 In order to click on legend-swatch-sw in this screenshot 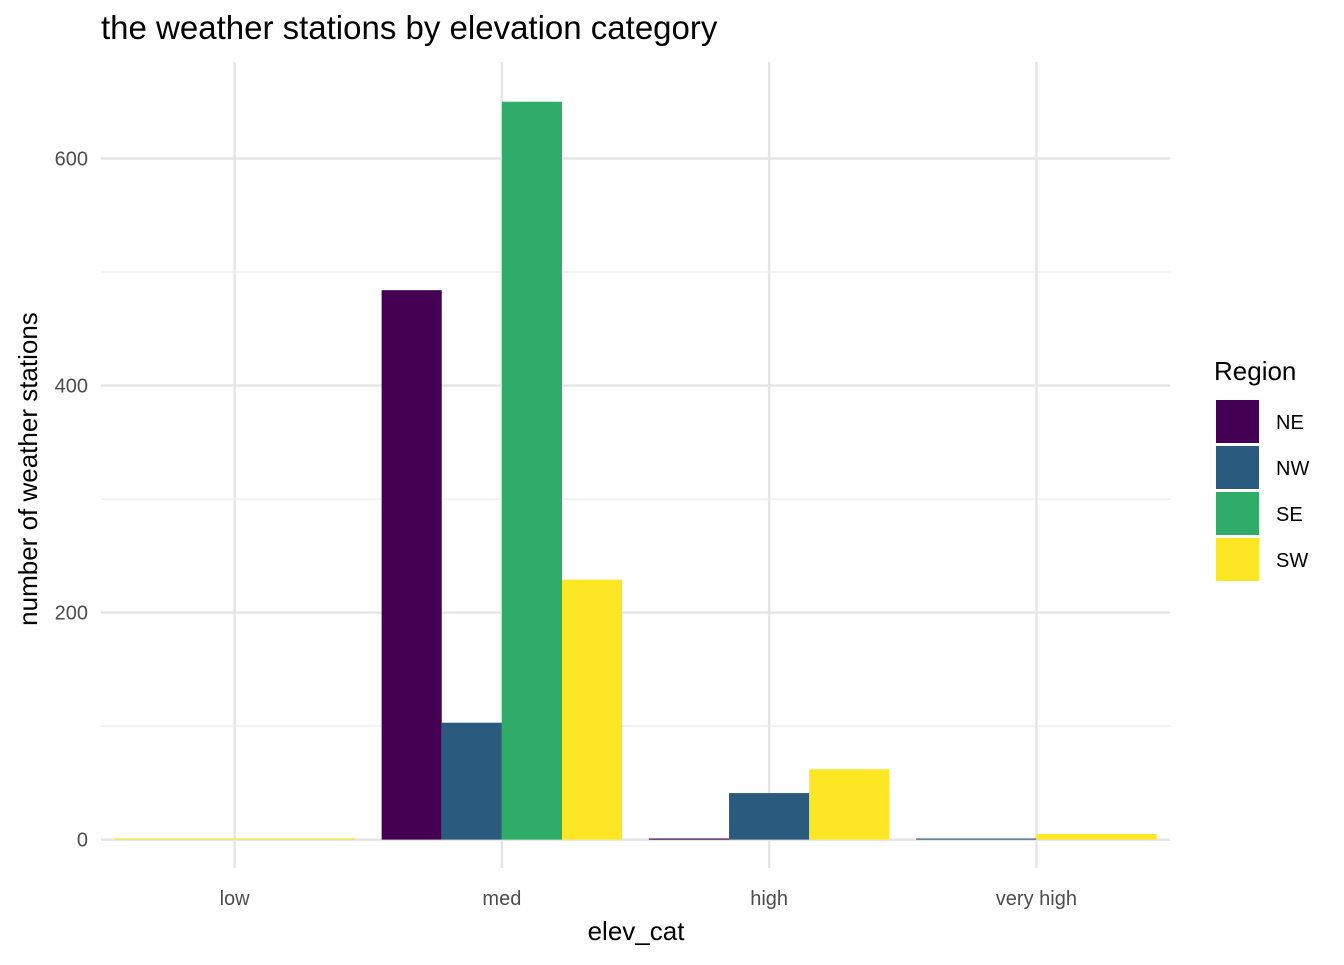, I will do `click(1237, 559)`.